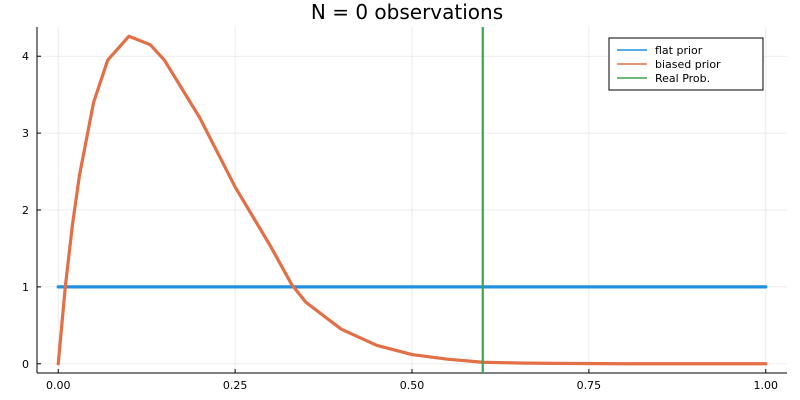 This screenshot has width=800, height=400. I want to click on x-tick-label-2: 0.50, so click(412, 385).